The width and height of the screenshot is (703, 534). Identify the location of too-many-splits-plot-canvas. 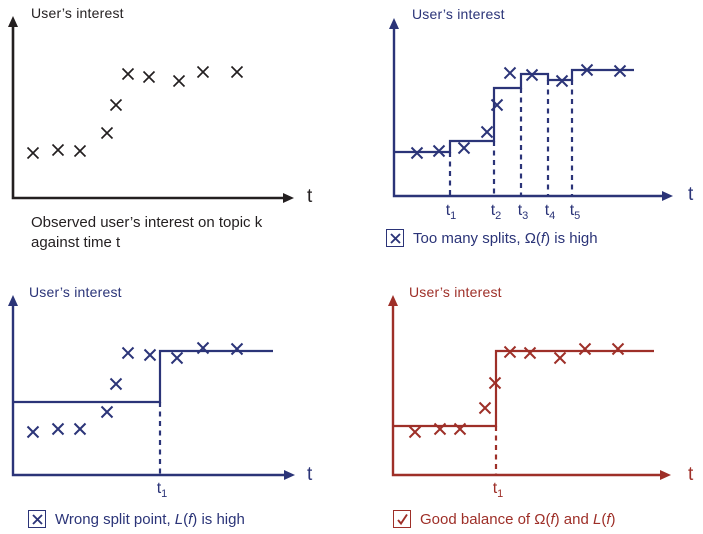
(531, 109).